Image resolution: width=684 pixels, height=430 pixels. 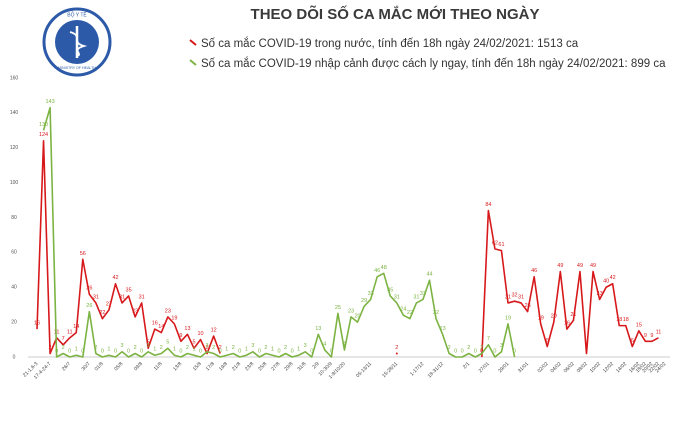 I want to click on data-label: 49, so click(x=580, y=266).